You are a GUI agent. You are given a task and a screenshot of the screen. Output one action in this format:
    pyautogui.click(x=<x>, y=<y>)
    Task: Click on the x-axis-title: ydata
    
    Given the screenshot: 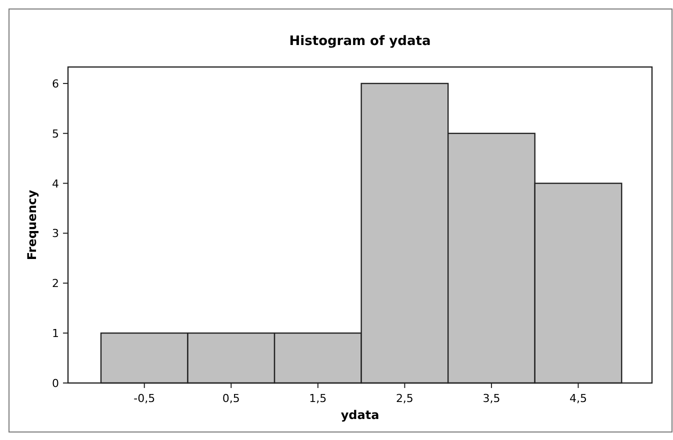 What is the action you would take?
    pyautogui.click(x=360, y=415)
    